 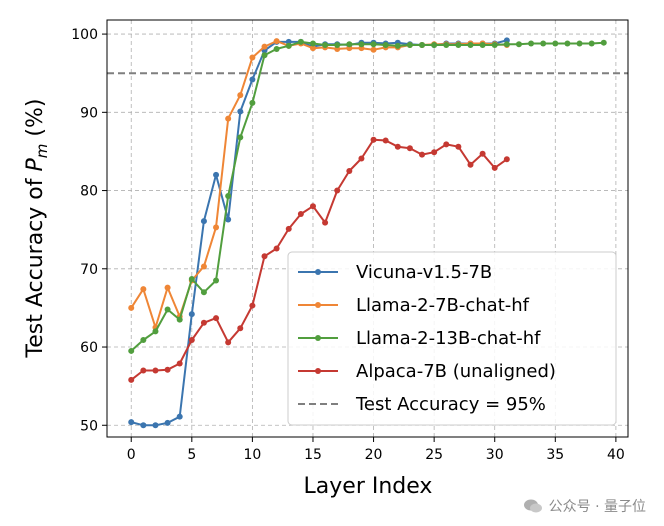 I want to click on x-tick-label: 0, so click(x=131, y=455).